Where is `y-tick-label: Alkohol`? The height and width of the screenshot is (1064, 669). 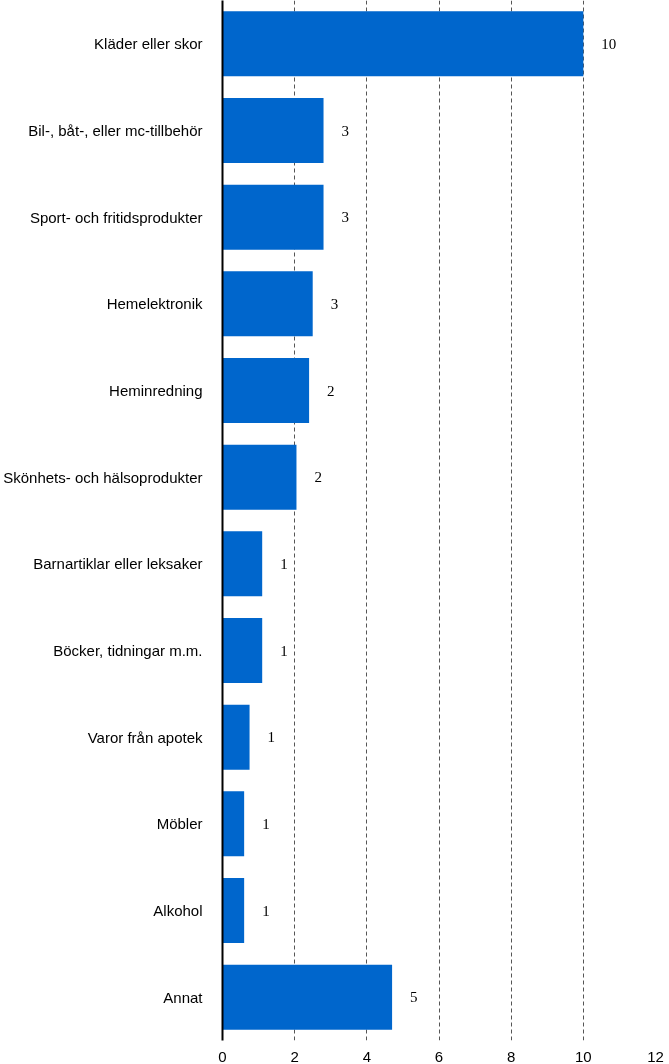
y-tick-label: Alkohol is located at coordinates (178, 910).